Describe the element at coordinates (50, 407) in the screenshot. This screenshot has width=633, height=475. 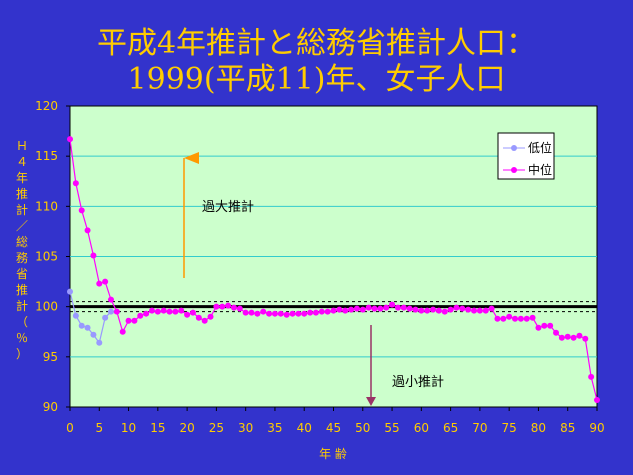
I see `y-tick-label: 90` at that location.